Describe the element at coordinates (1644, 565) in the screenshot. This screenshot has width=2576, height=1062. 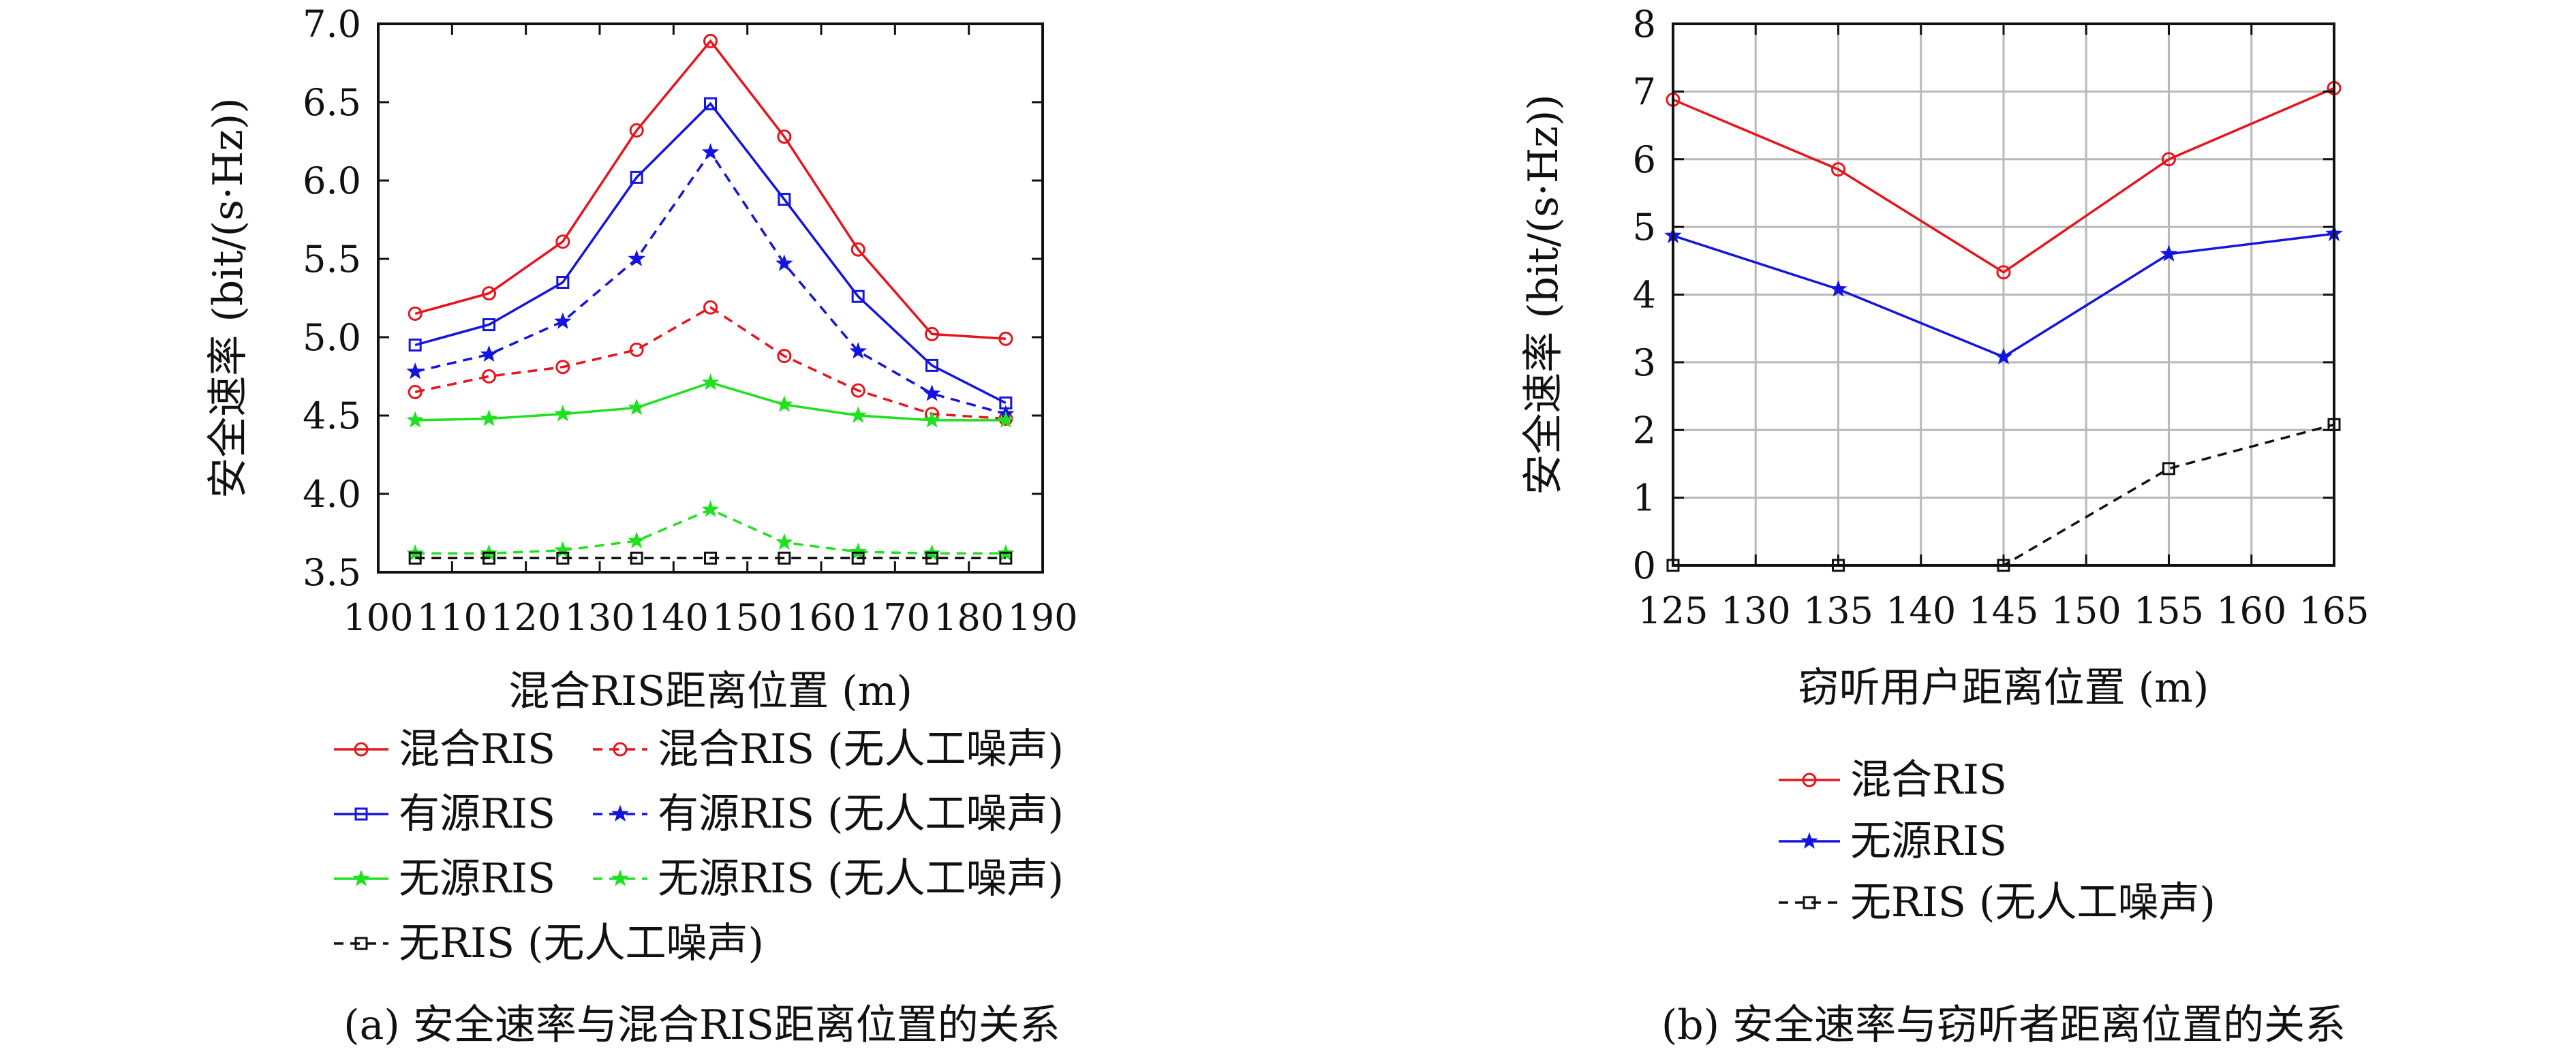
I see `y-tick-label: 0` at that location.